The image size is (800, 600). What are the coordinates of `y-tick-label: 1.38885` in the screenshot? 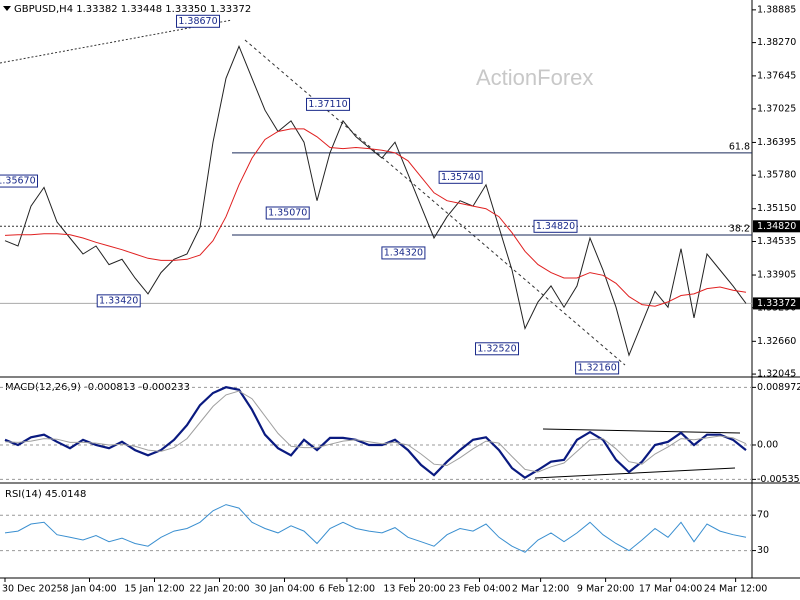 It's located at (776, 9).